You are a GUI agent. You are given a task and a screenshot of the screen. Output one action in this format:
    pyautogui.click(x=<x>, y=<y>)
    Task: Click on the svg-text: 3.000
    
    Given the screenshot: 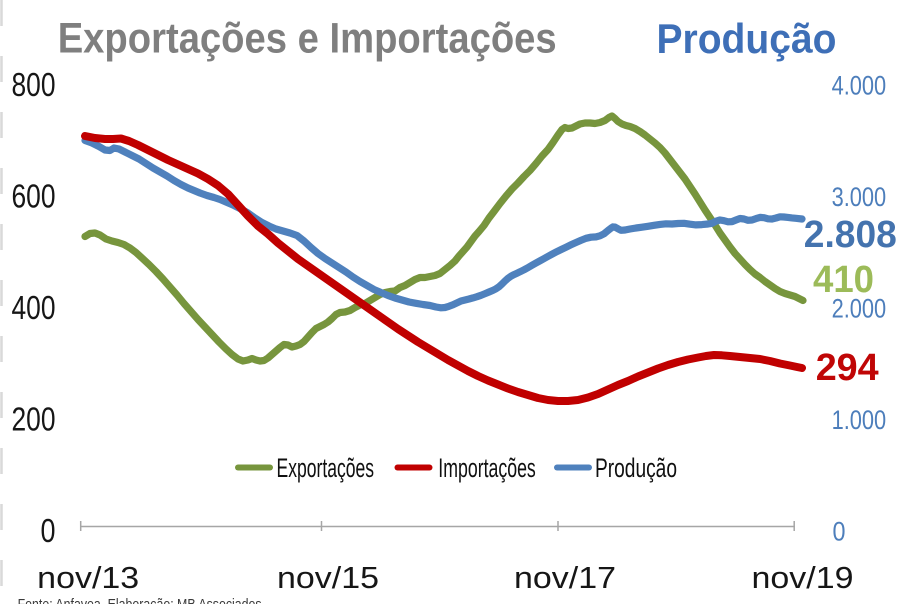 What is the action you would take?
    pyautogui.click(x=859, y=197)
    